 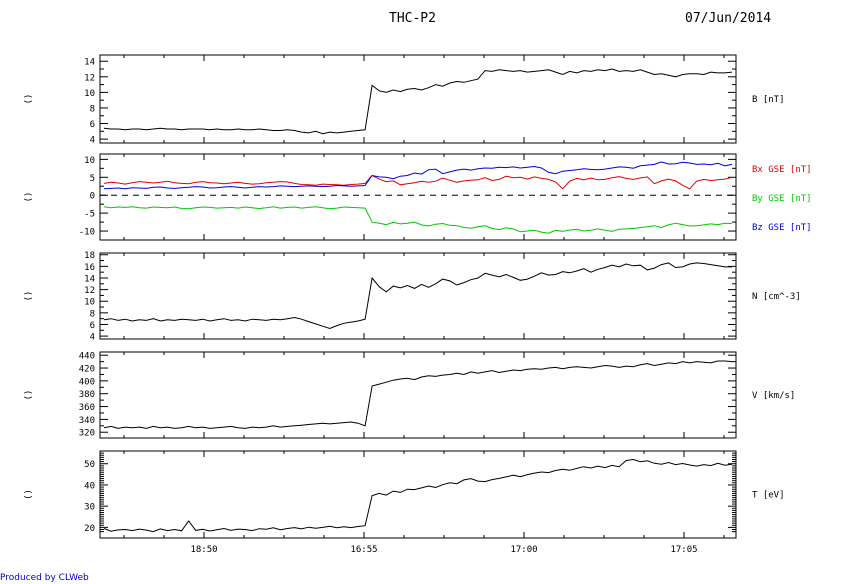 What do you see at coordinates (418, 182) in the screenshot?
I see `series-line-bx` at bounding box center [418, 182].